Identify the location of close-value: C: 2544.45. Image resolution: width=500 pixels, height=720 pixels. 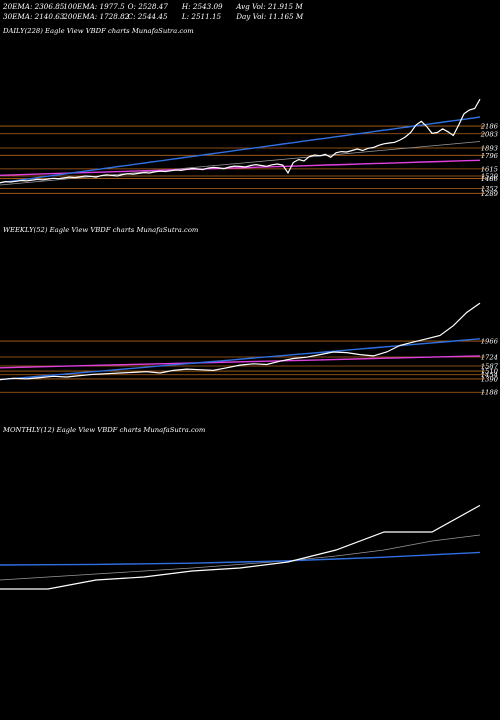
(147, 16).